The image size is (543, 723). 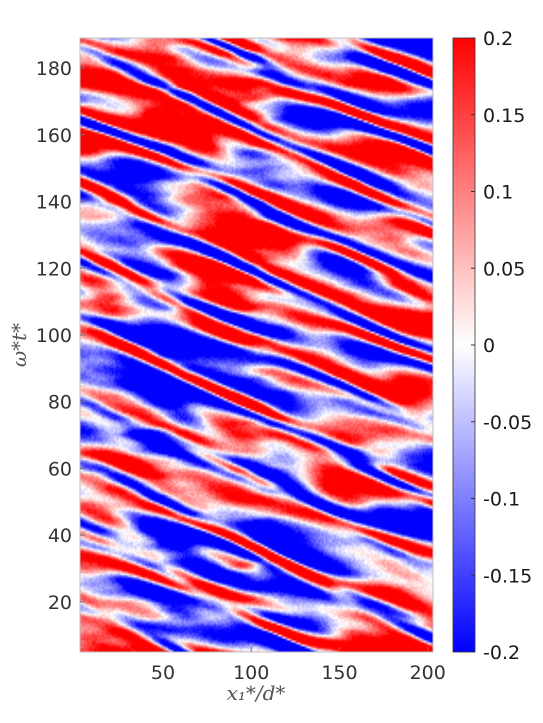 What do you see at coordinates (54, 203) in the screenshot?
I see `y-tick-label: 140` at bounding box center [54, 203].